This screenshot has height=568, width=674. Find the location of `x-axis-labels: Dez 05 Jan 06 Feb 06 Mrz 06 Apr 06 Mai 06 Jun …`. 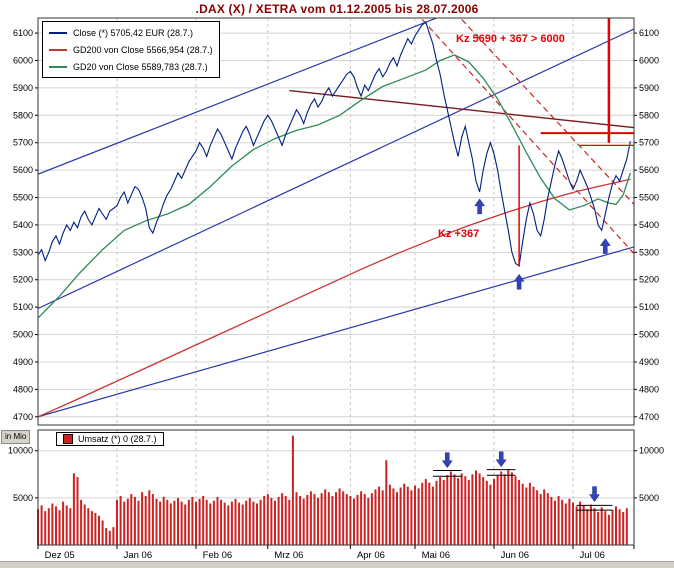

x-axis-labels: Dez 05 Jan 06 Feb 06 Mrz 06 Apr 06 Mai 06 Jun … is located at coordinates (336, 553).